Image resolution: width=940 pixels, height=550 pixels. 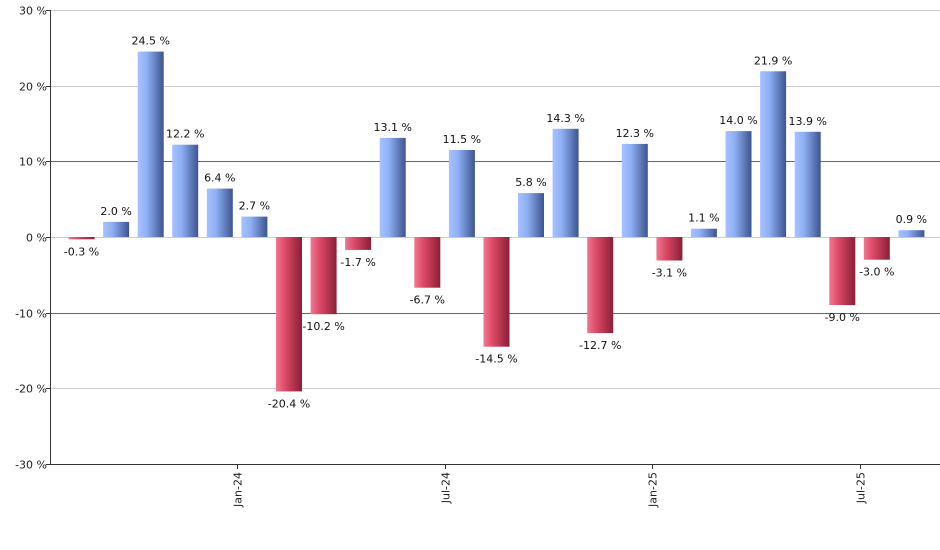 I want to click on data-label-25: 0.9 %, so click(x=911, y=219).